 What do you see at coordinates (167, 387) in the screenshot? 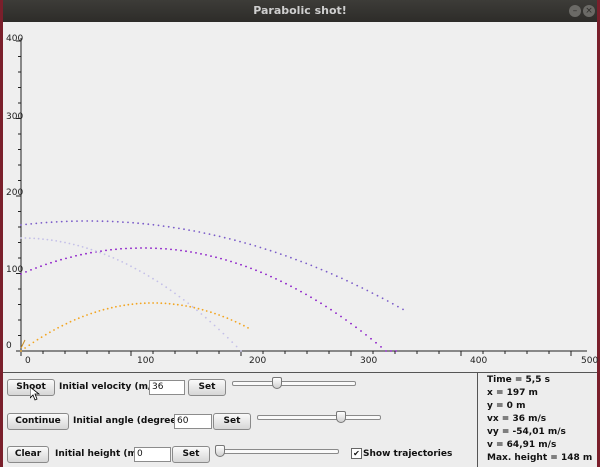
I see `velocity-input: 36` at bounding box center [167, 387].